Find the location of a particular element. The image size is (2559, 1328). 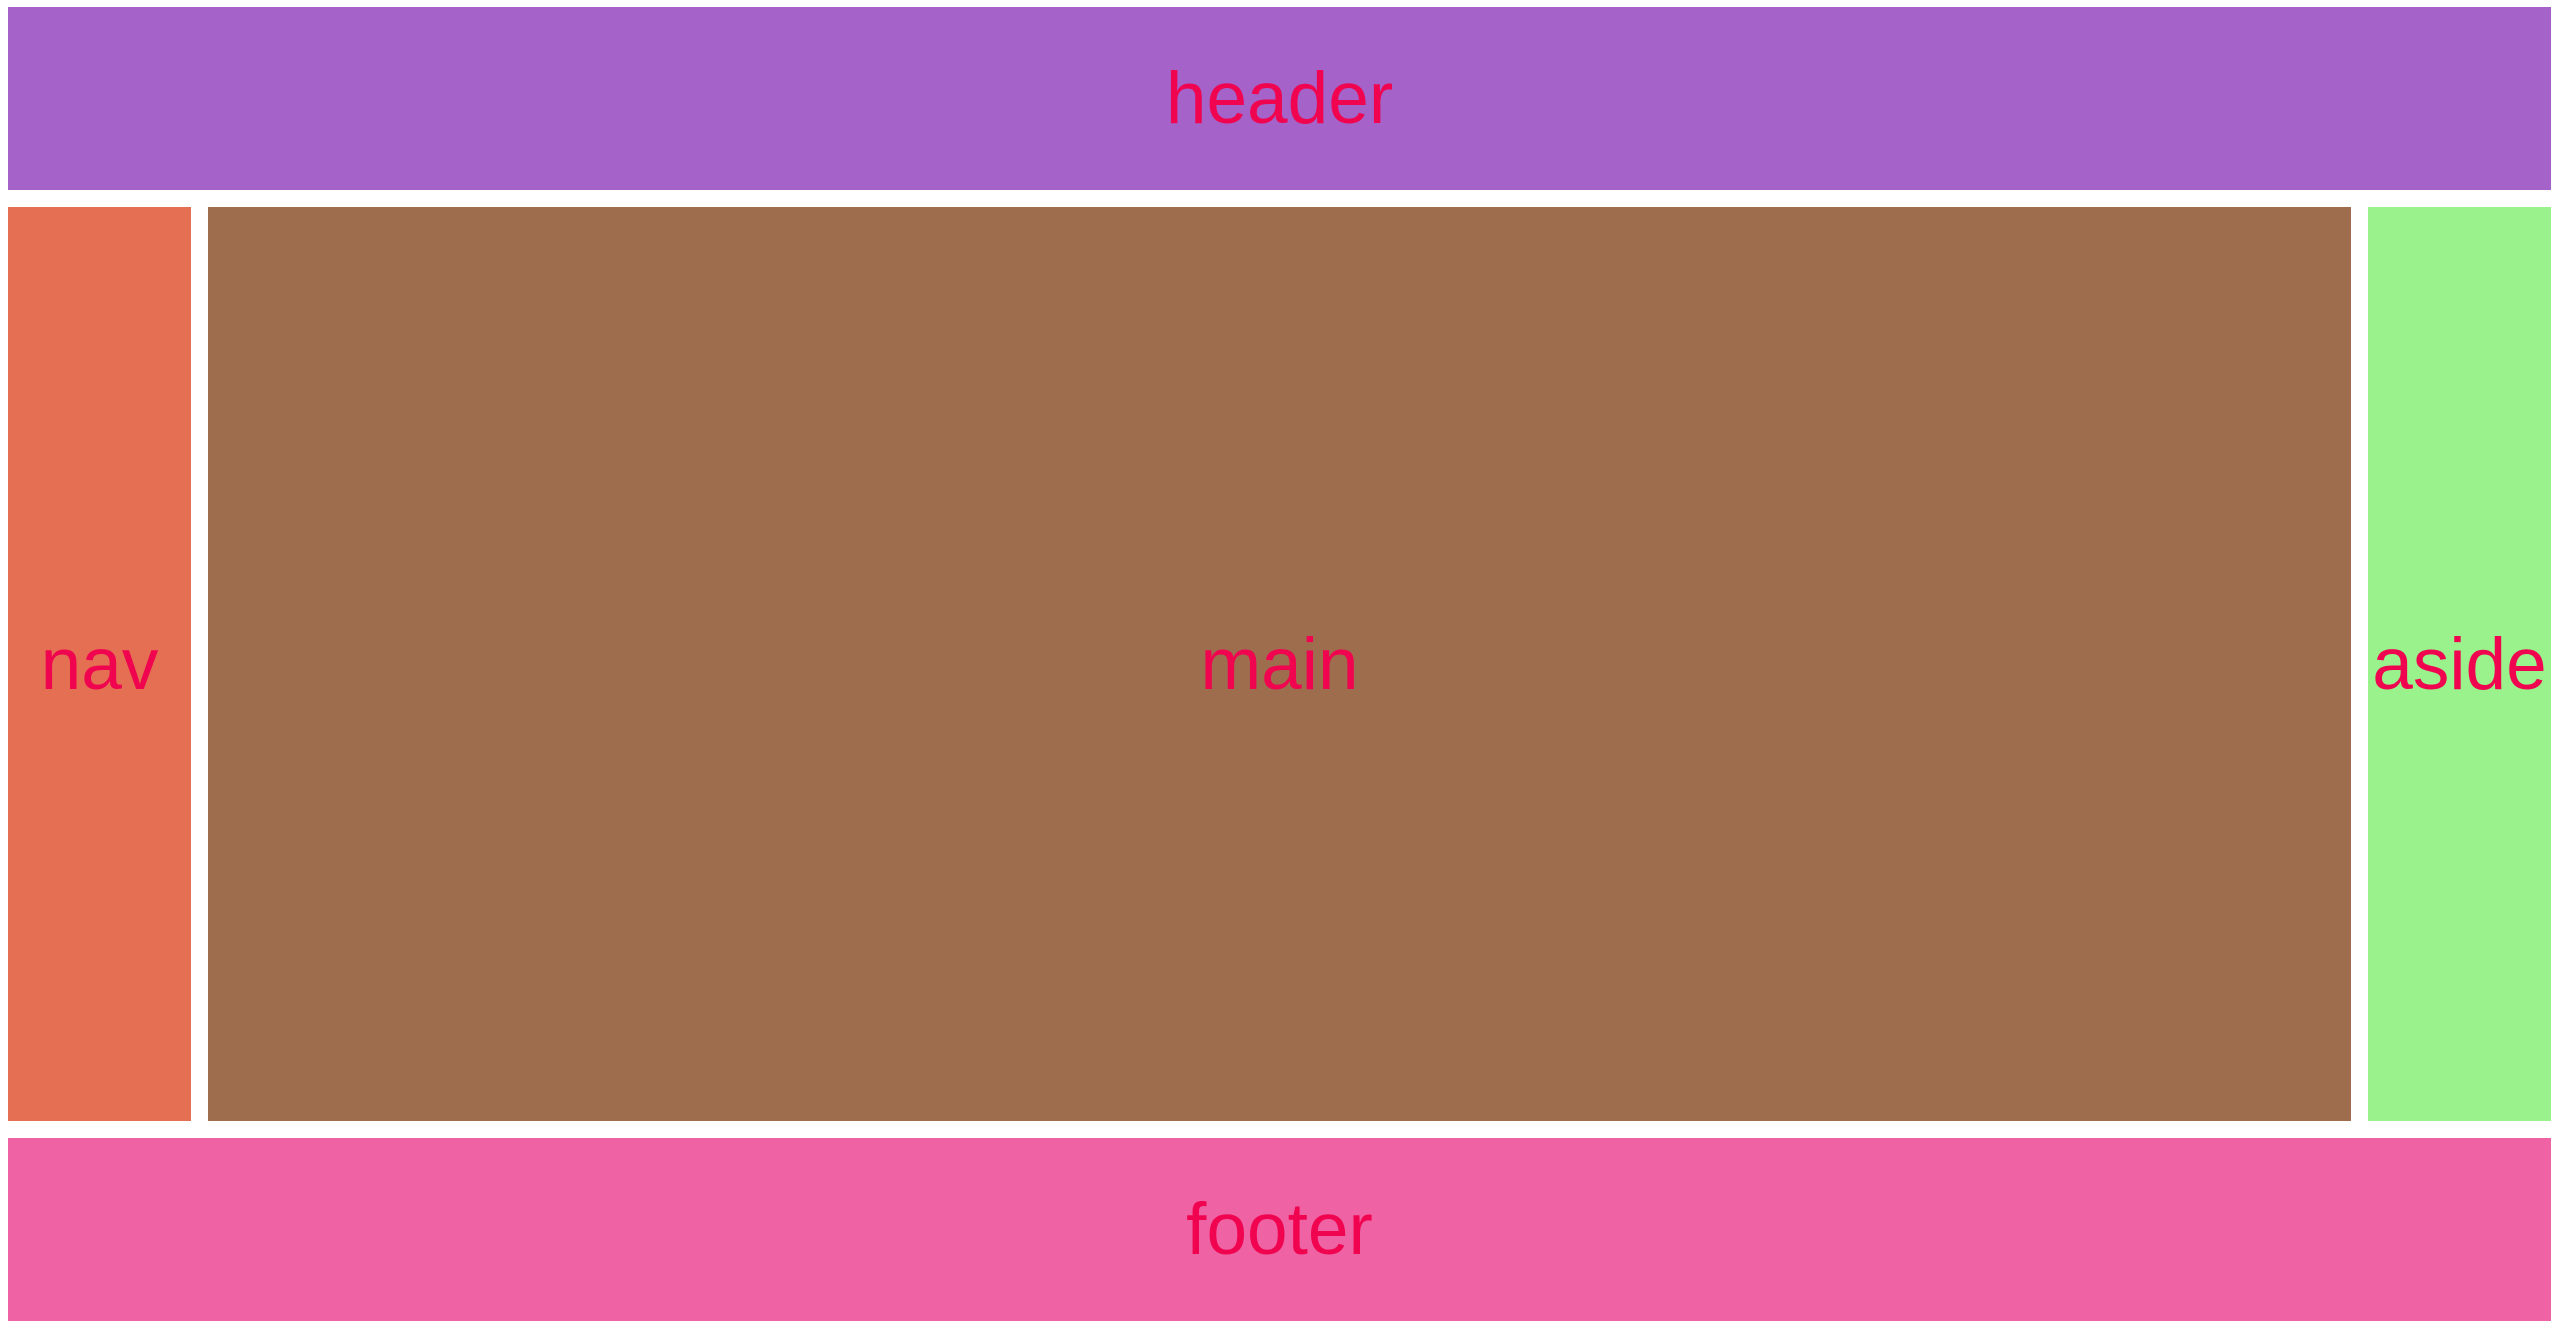

header-label: header is located at coordinates (1279, 98).